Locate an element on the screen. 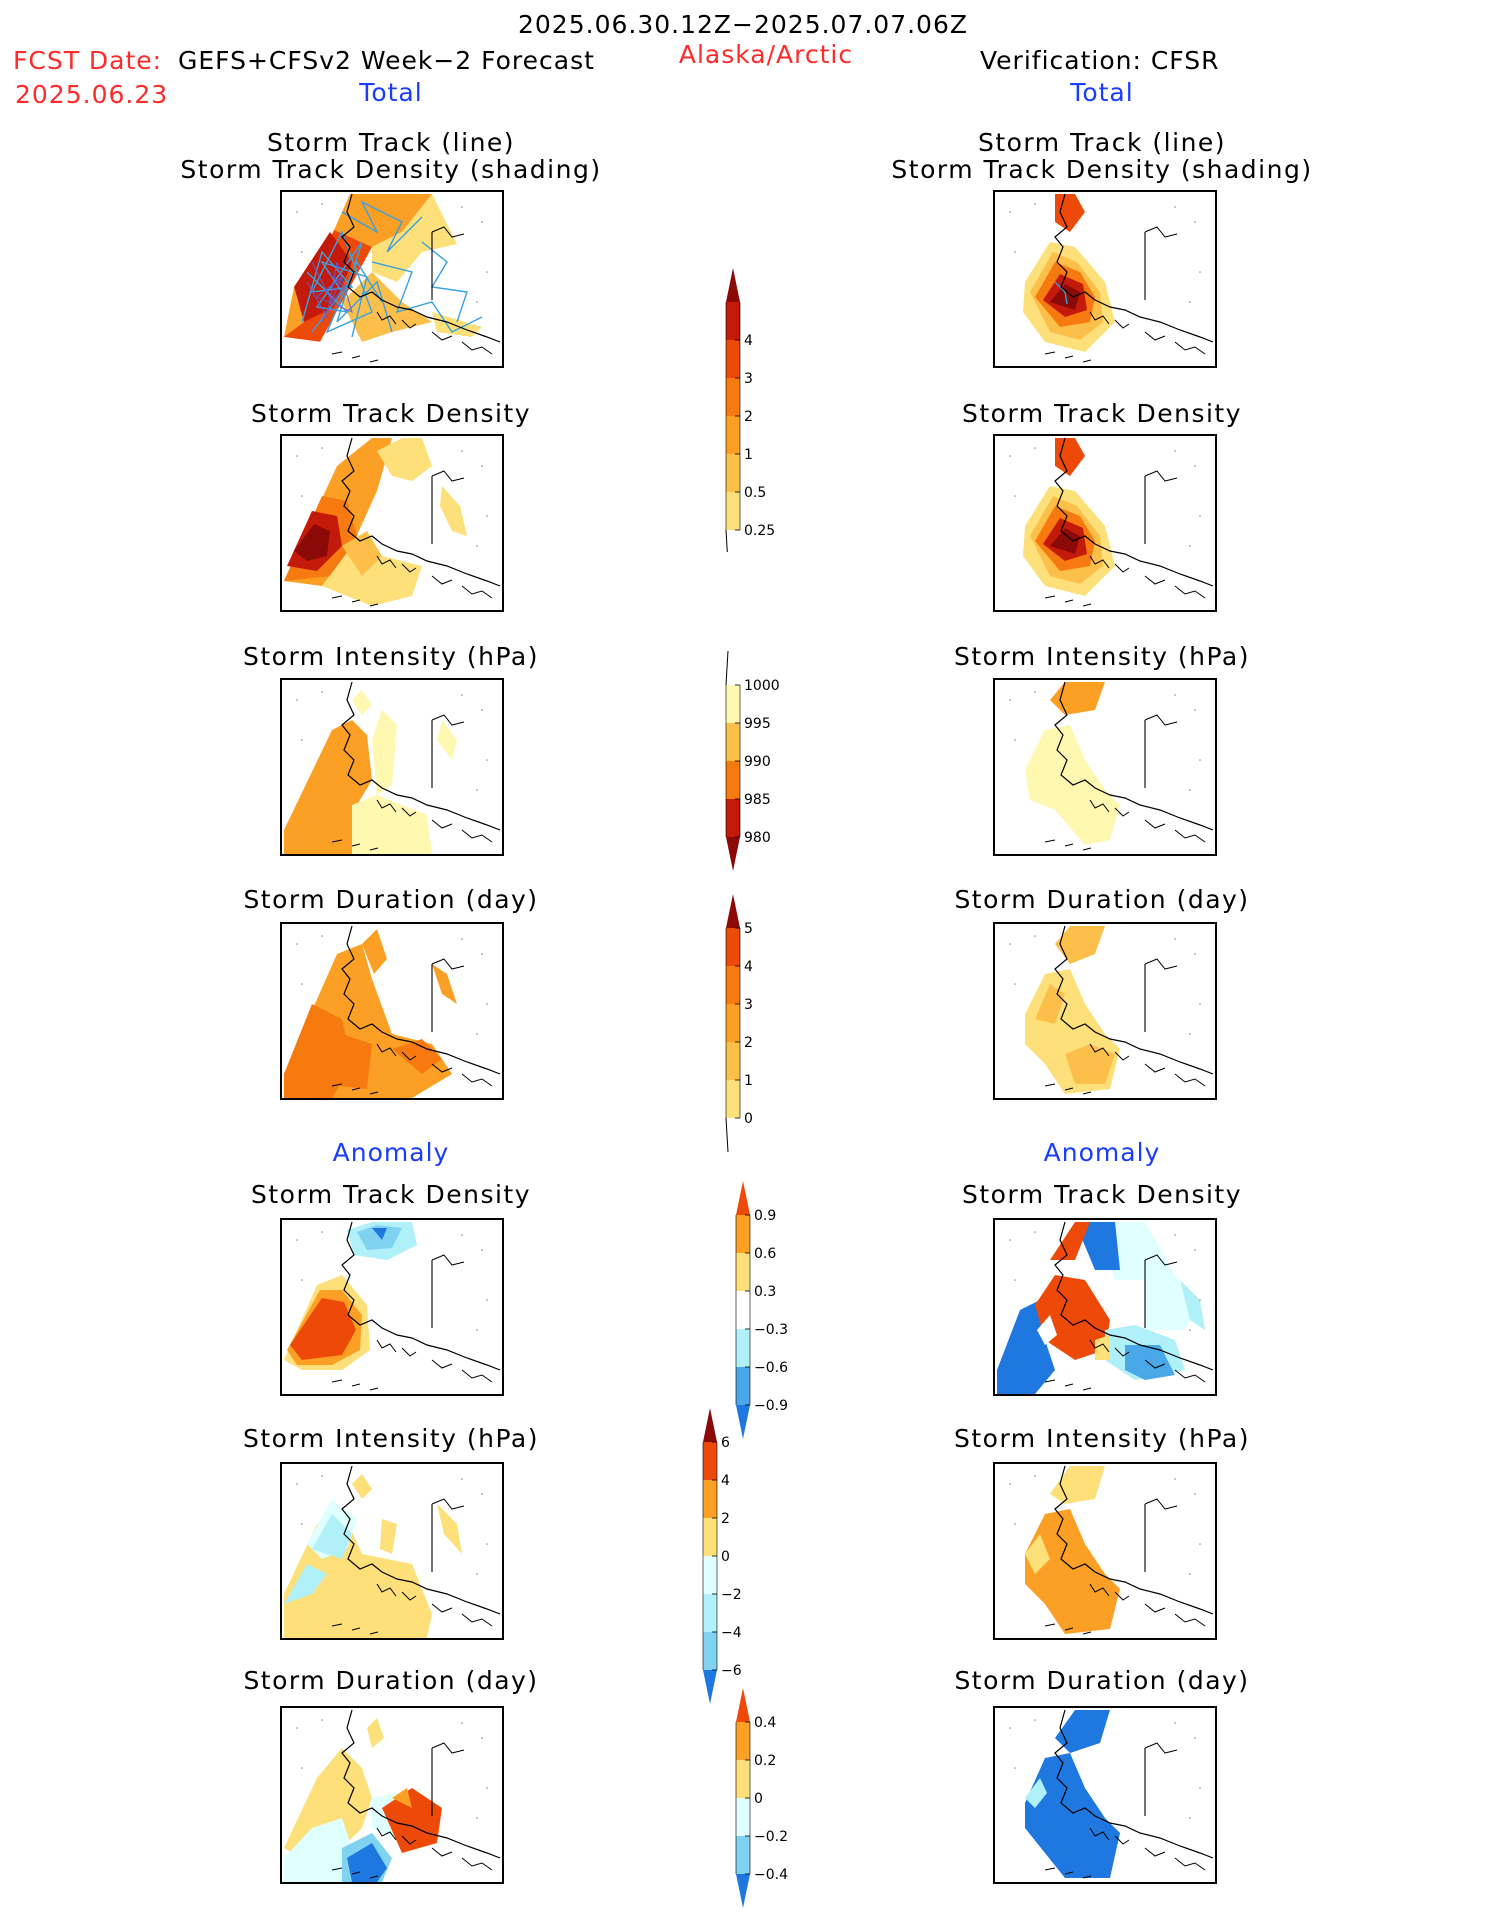 Image resolution: width=1487 pixels, height=1925 pixels. density_anomaly-tick-label: 0.3 is located at coordinates (765, 1292).